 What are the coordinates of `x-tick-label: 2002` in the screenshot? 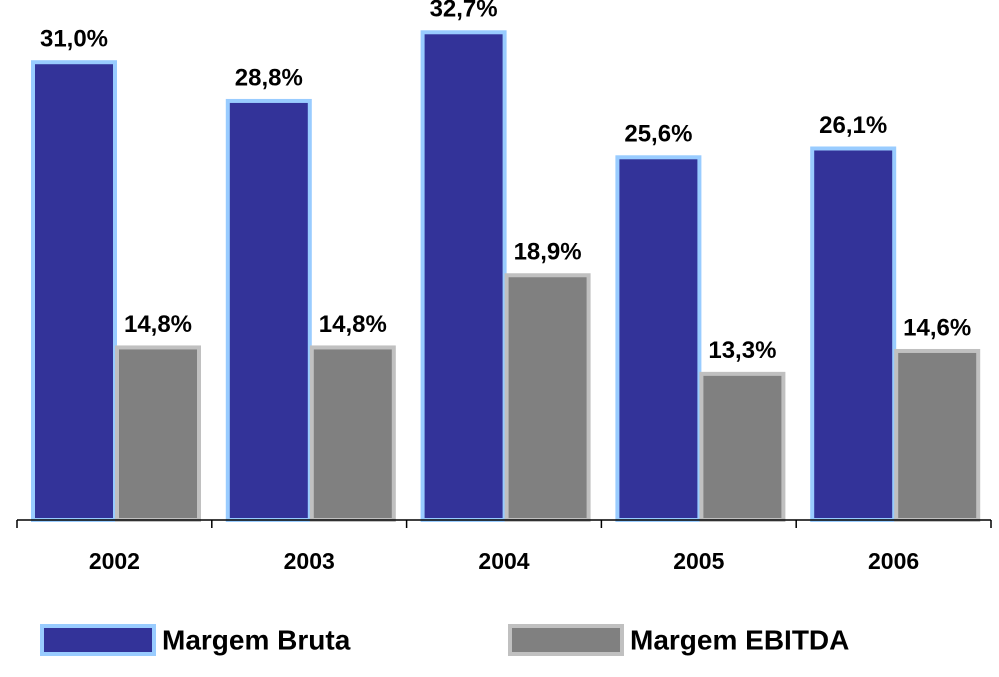 It's located at (114, 561).